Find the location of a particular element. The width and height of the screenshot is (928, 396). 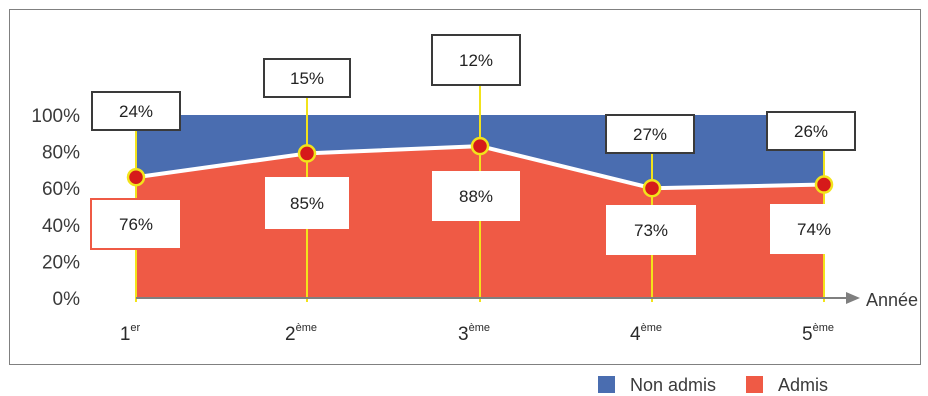

x-tick-label: 2ème is located at coordinates (301, 333).